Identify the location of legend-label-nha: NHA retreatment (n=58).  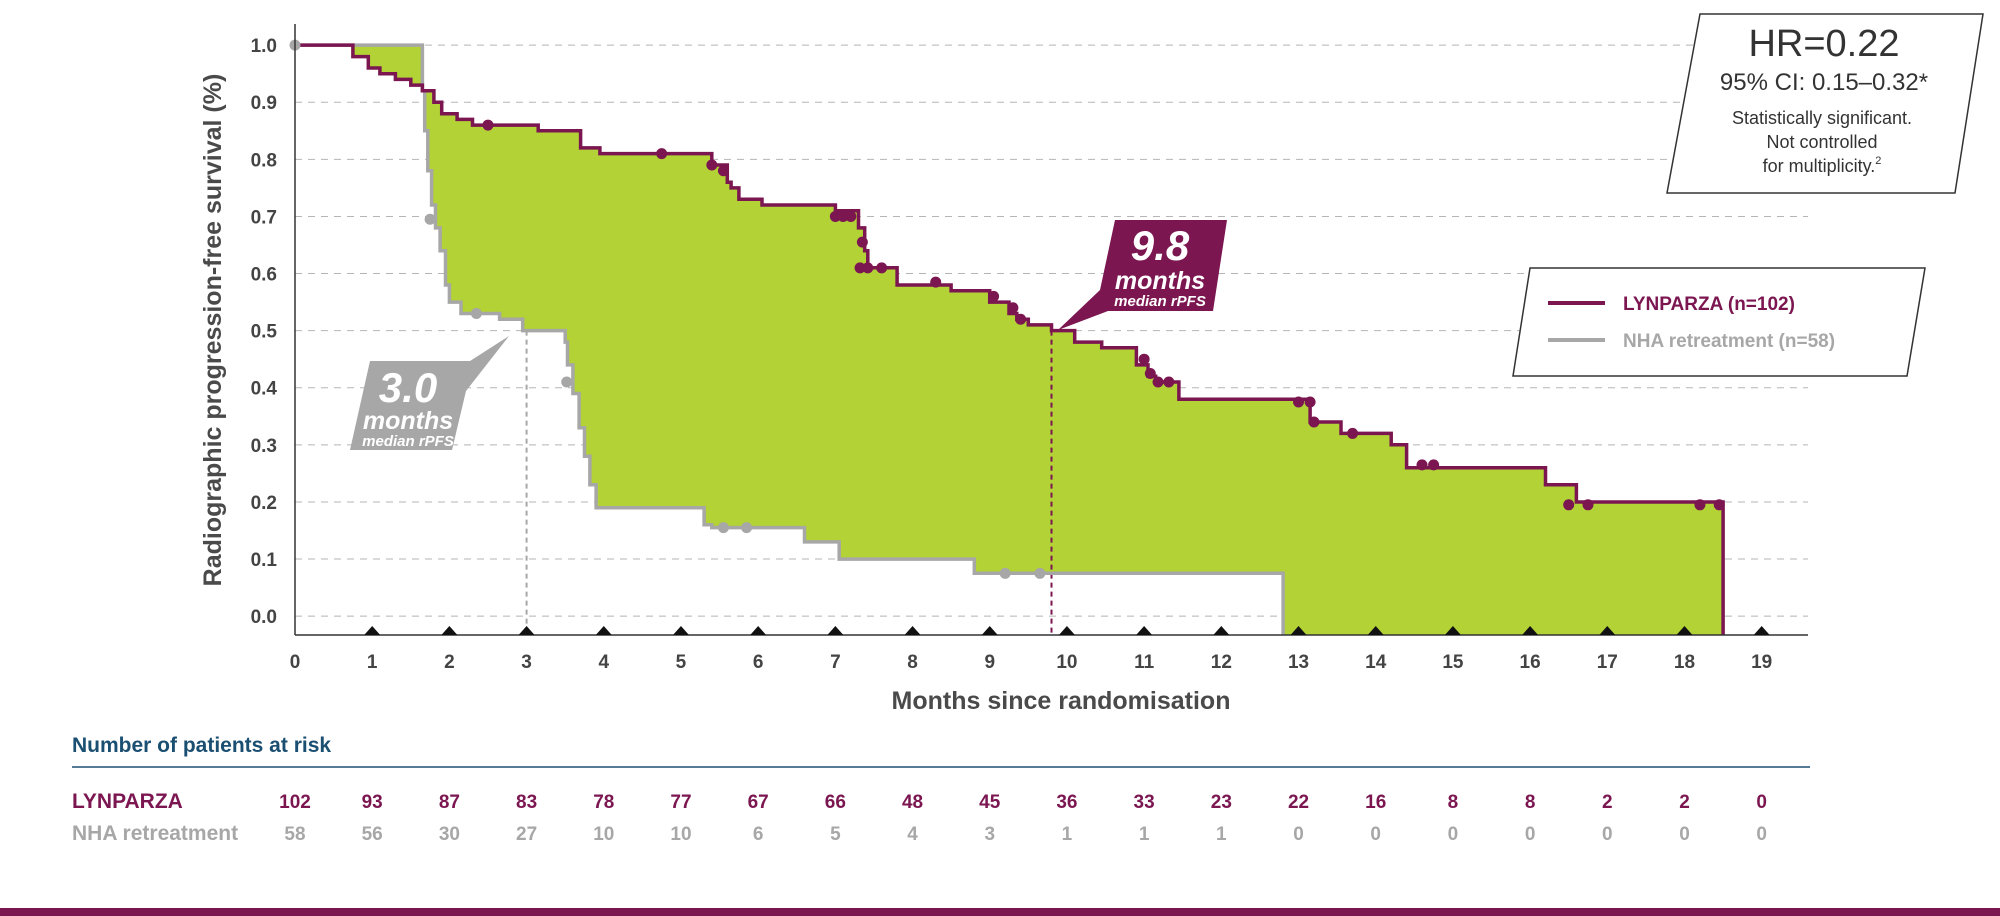
(1729, 341).